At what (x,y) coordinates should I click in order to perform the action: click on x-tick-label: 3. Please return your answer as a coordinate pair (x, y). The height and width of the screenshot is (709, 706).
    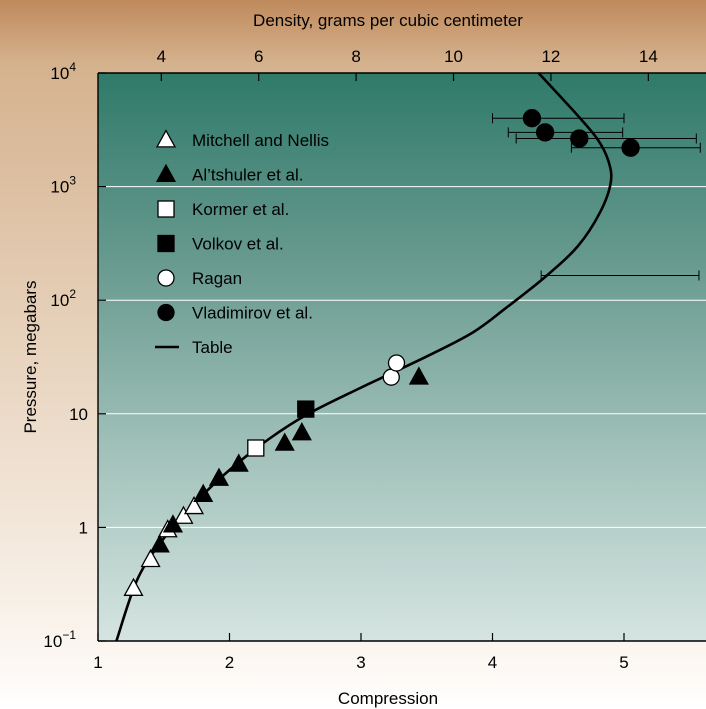
    Looking at the image, I should click on (360, 662).